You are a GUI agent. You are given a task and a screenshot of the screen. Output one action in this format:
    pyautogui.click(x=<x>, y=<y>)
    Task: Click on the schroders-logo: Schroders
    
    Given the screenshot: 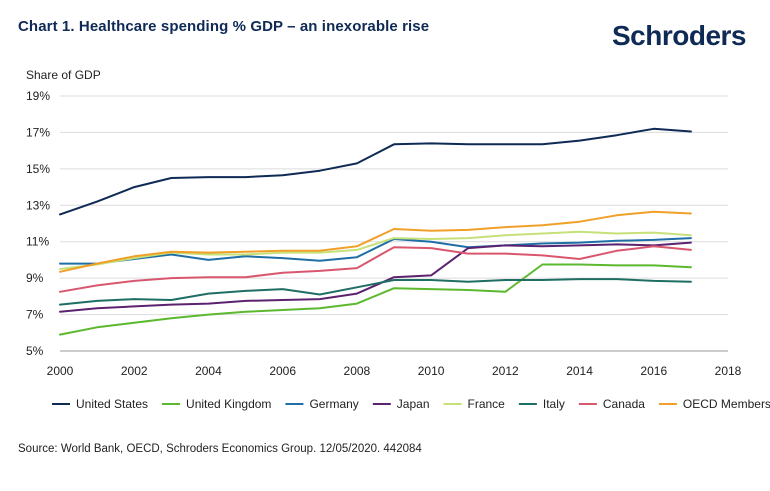 What is the action you would take?
    pyautogui.click(x=679, y=35)
    